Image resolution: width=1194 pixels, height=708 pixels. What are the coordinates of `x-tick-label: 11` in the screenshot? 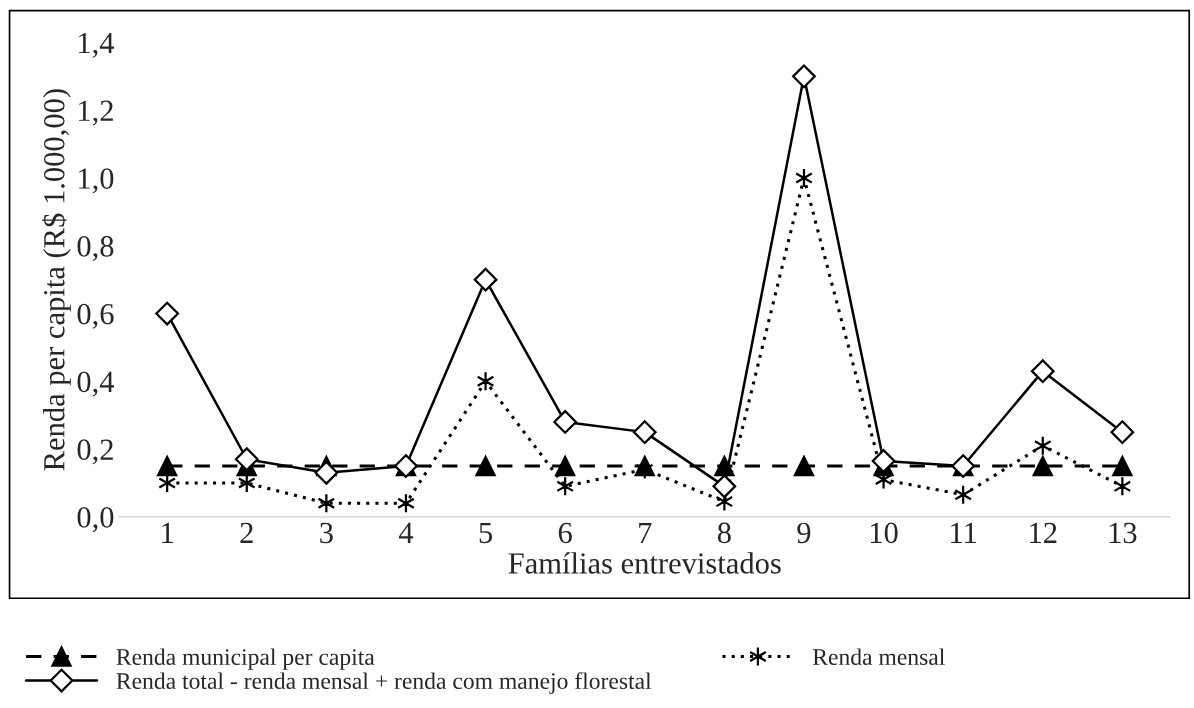 It's located at (964, 532).